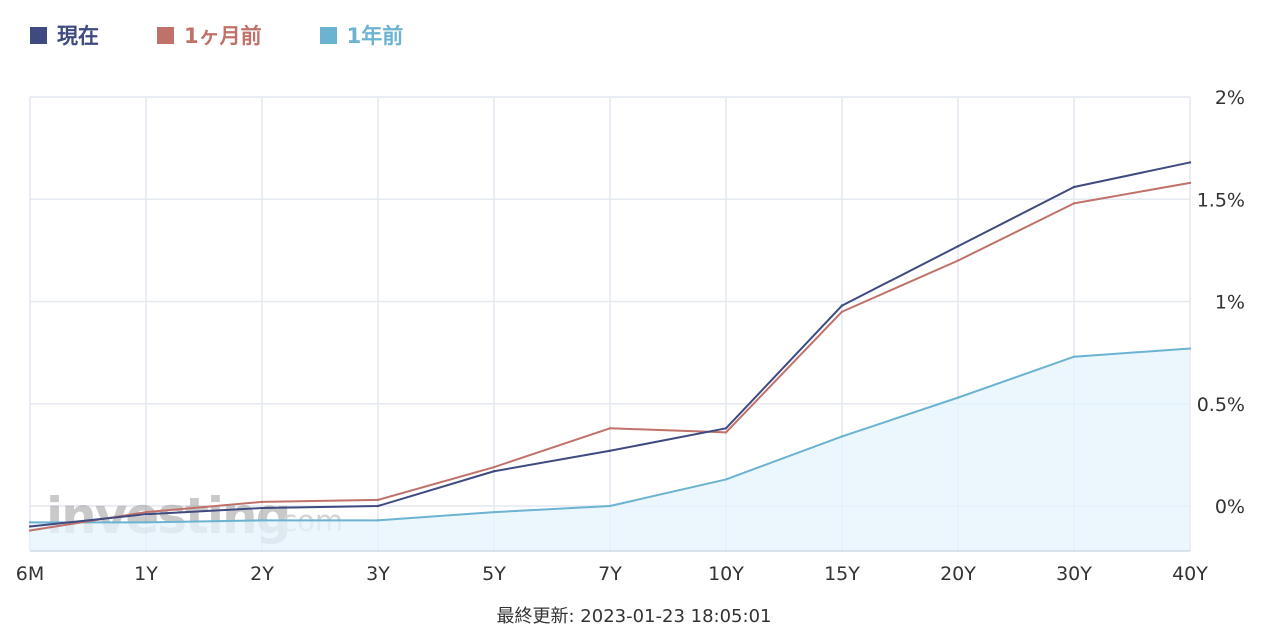 Image resolution: width=1268 pixels, height=640 pixels. I want to click on legend-label: 1年前, so click(375, 36).